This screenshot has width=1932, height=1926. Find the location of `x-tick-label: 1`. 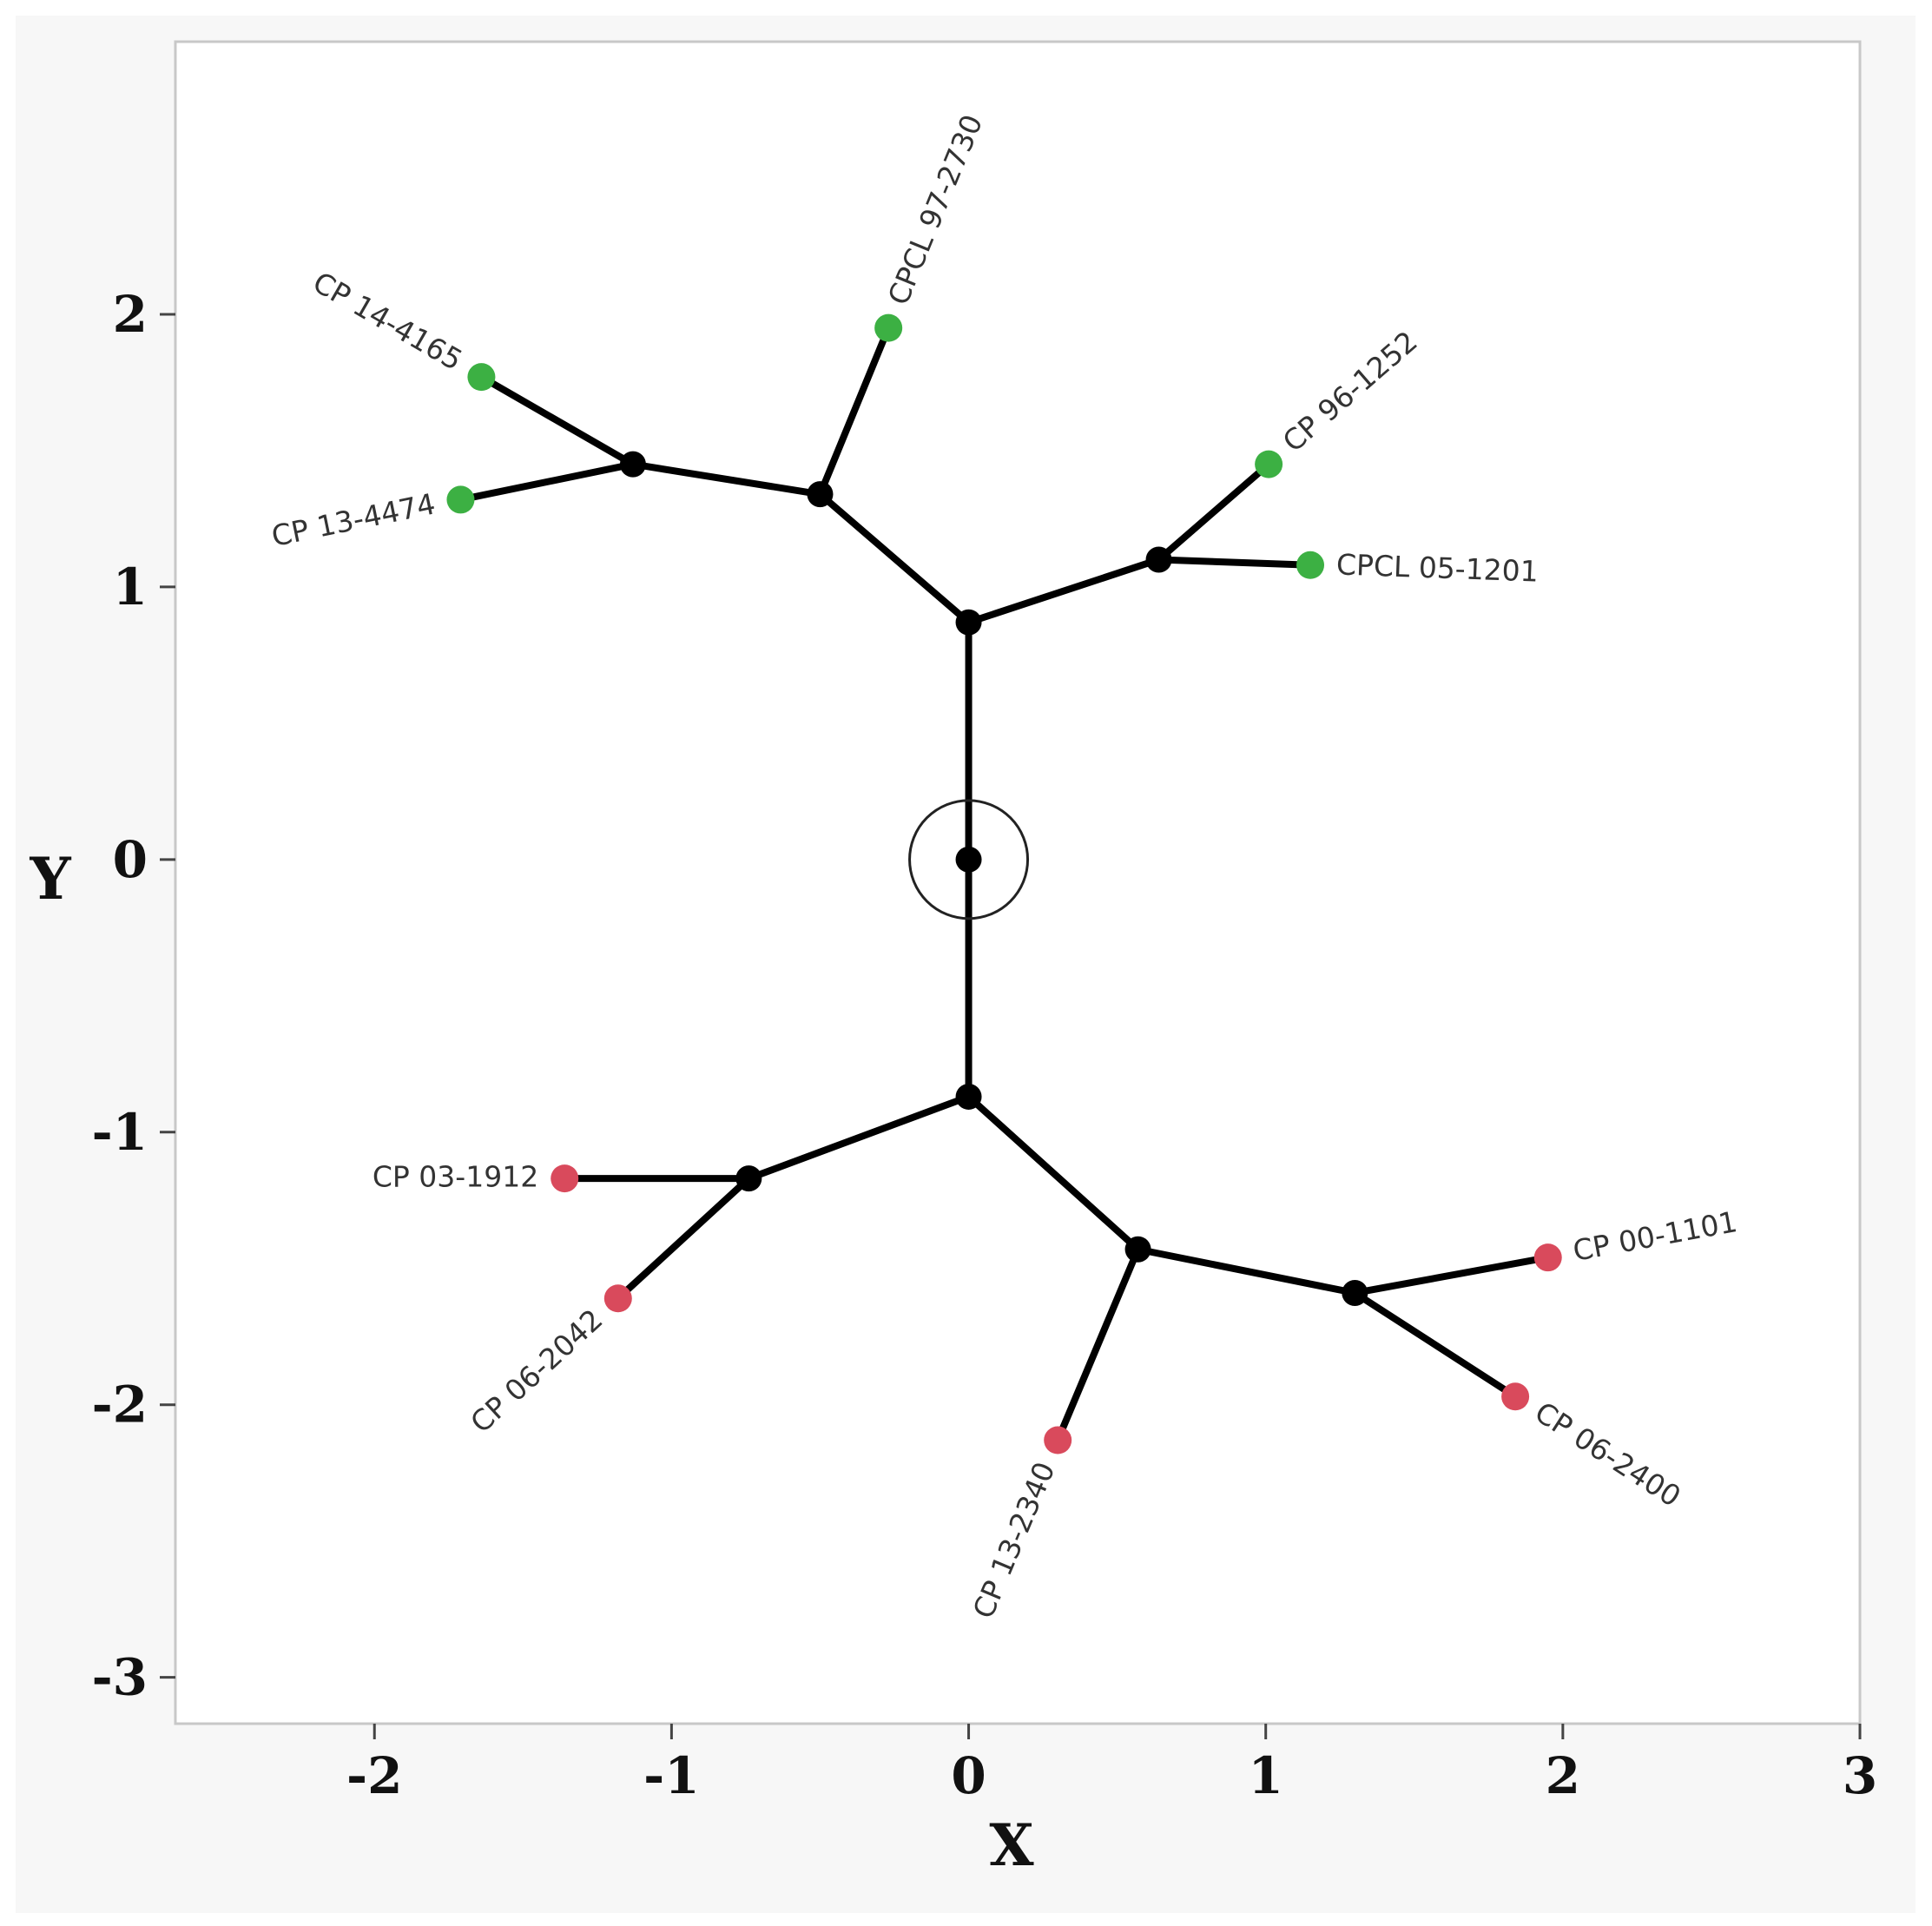

x-tick-label: 1 is located at coordinates (1266, 1775).